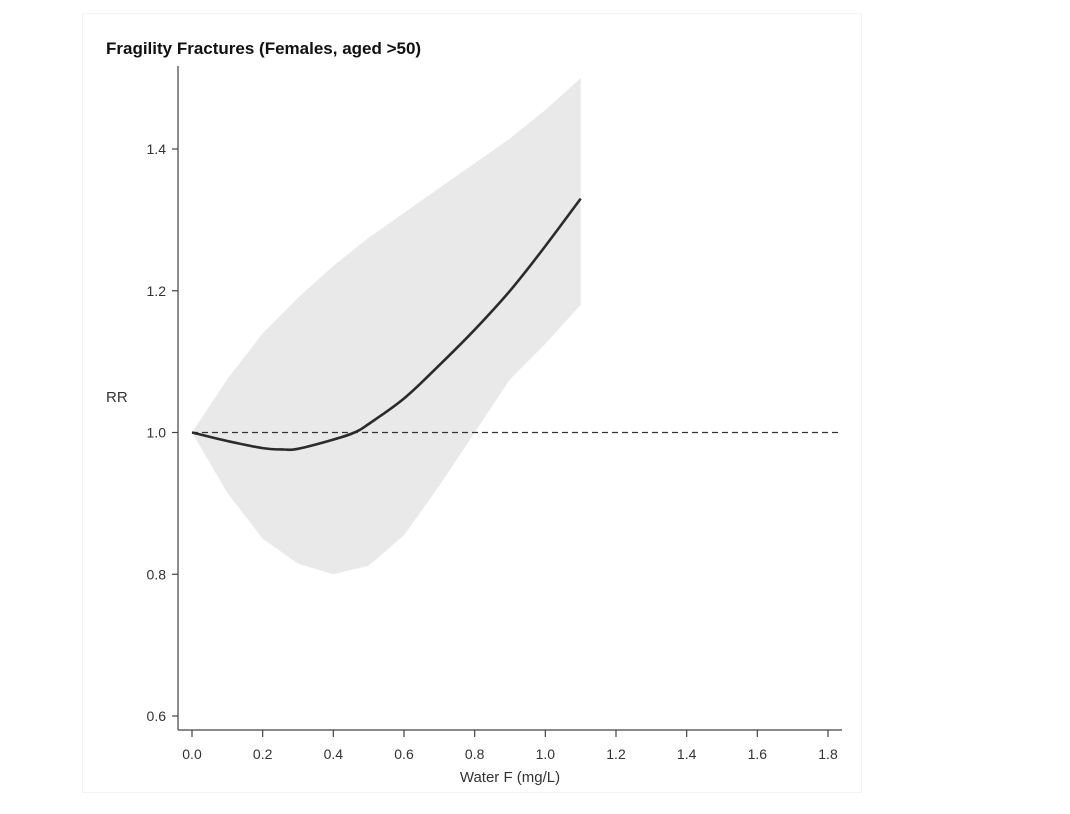  I want to click on y-tick-label: 0.6, so click(157, 716).